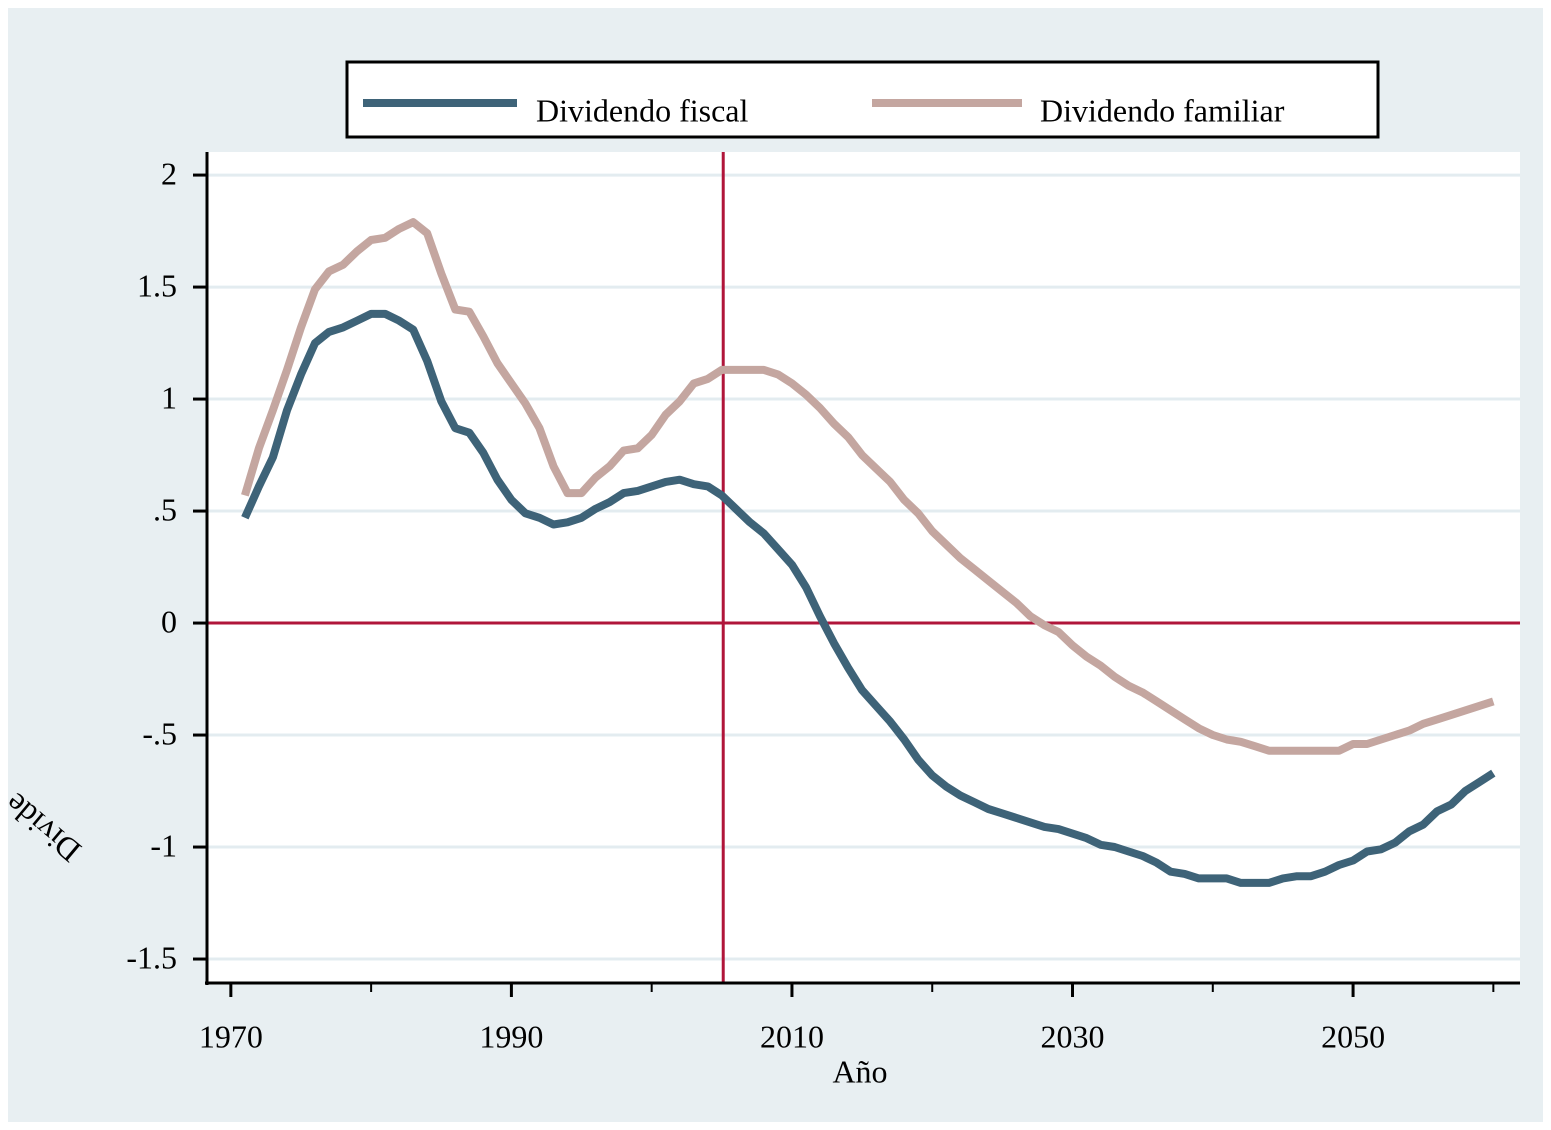 This screenshot has height=1130, width=1551. What do you see at coordinates (169, 397) in the screenshot?
I see `y-tick-label: 1` at bounding box center [169, 397].